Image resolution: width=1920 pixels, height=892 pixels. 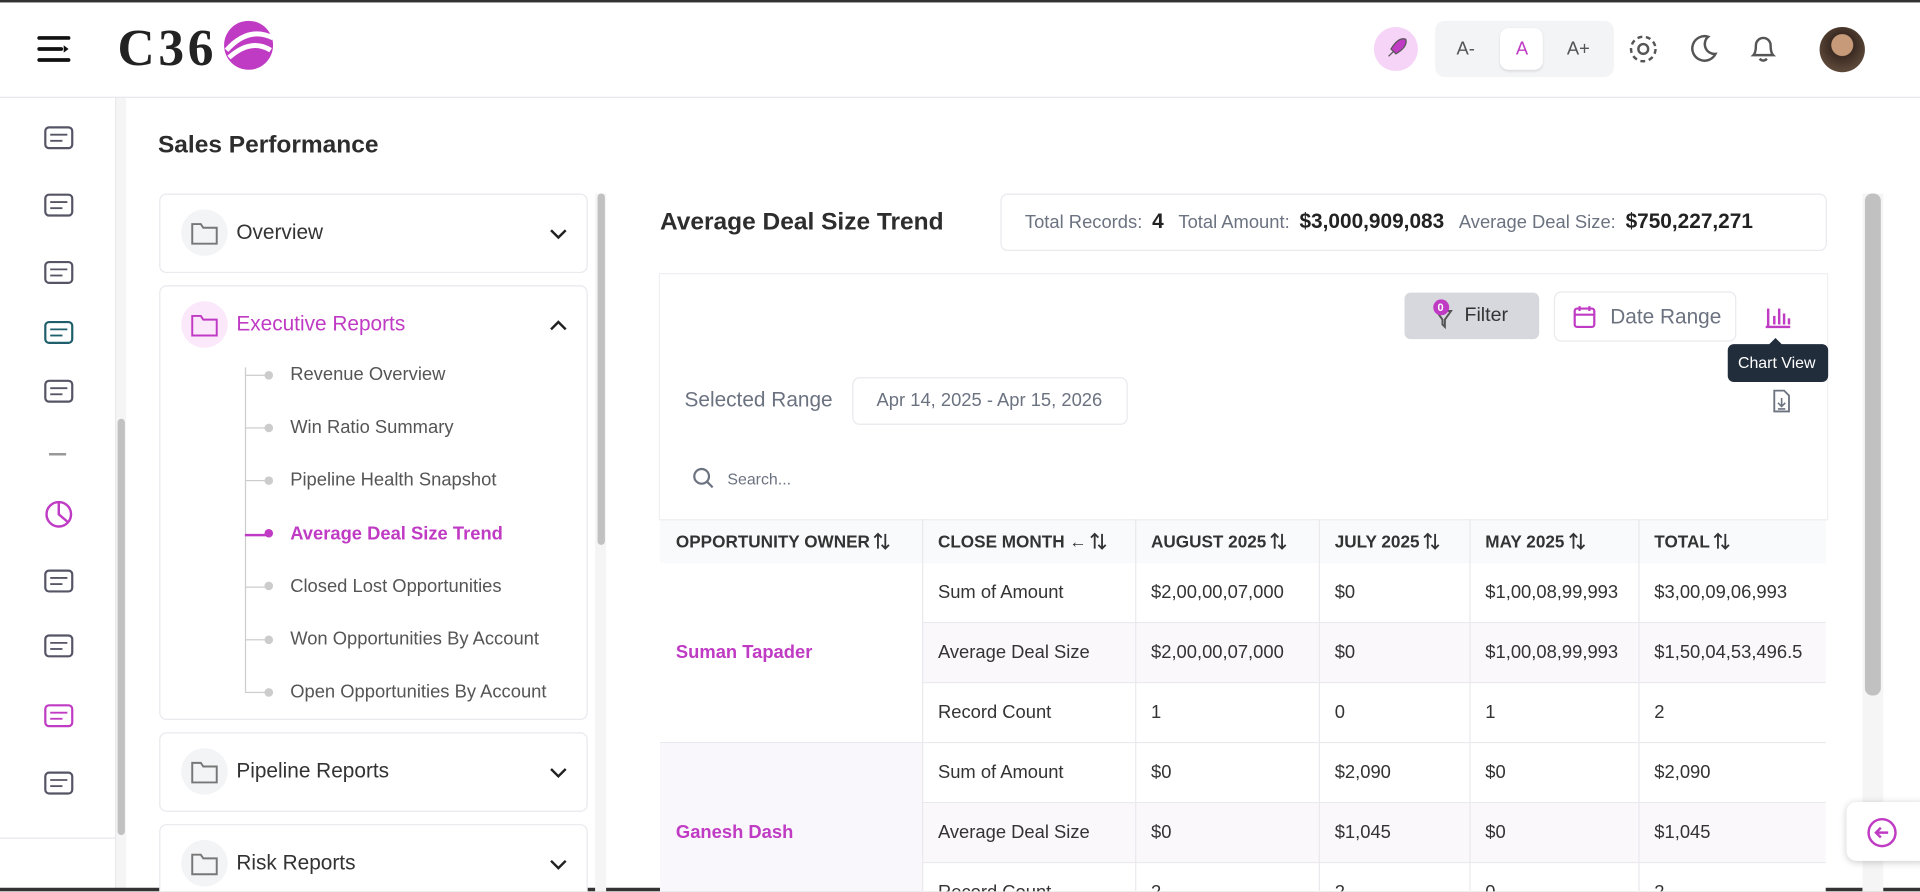 I want to click on search-icon, so click(x=703, y=478).